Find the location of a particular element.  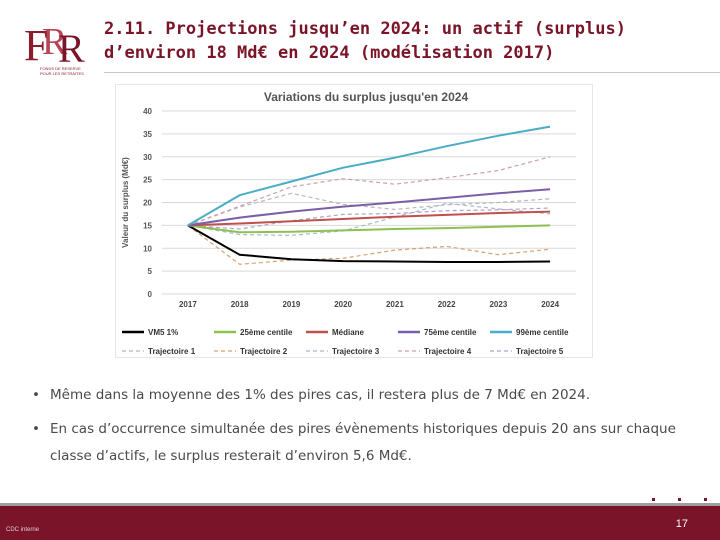

footer-label: CDC interne is located at coordinates (23, 530).